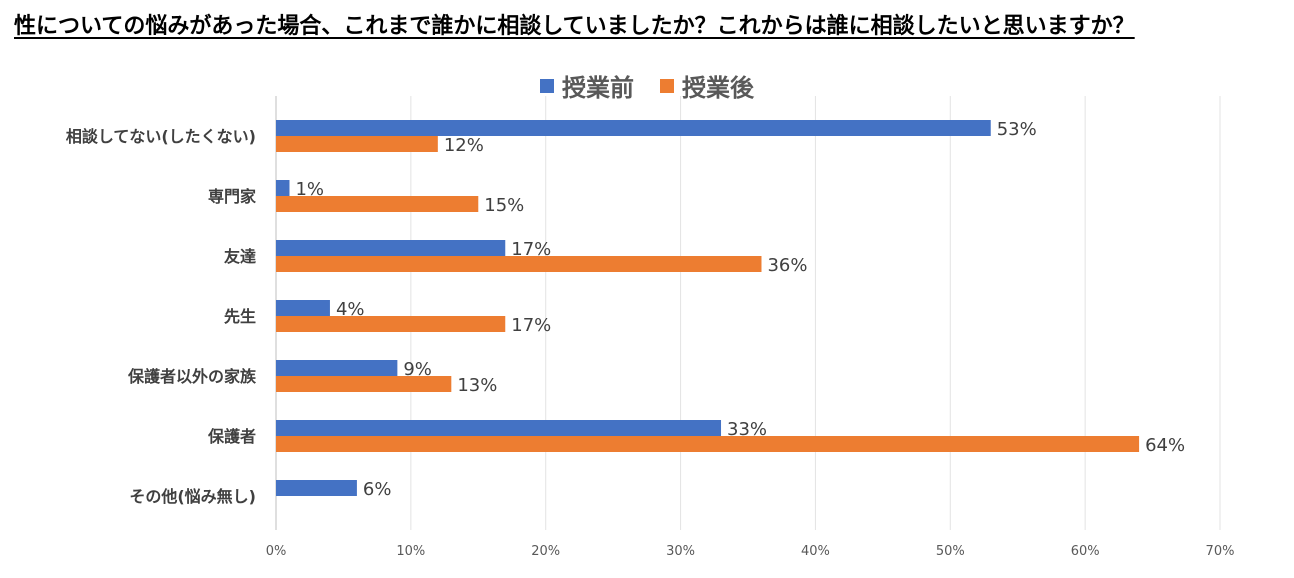 This screenshot has width=1294, height=578. Describe the element at coordinates (531, 249) in the screenshot. I see `data-label-before: 17%` at that location.